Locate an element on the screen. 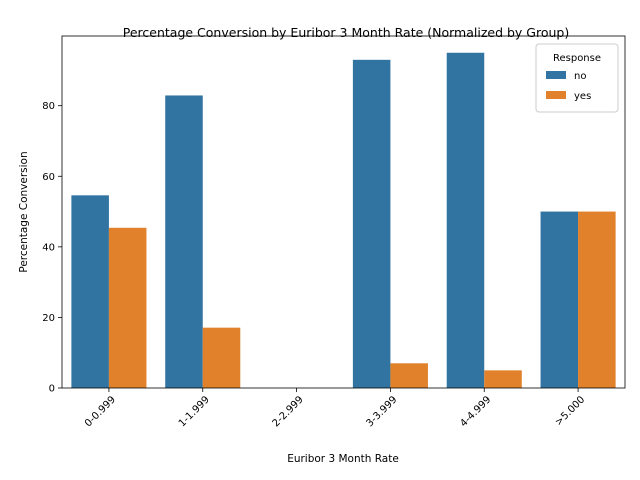 This screenshot has height=480, width=640. y-tick-label: 20 is located at coordinates (48, 318).